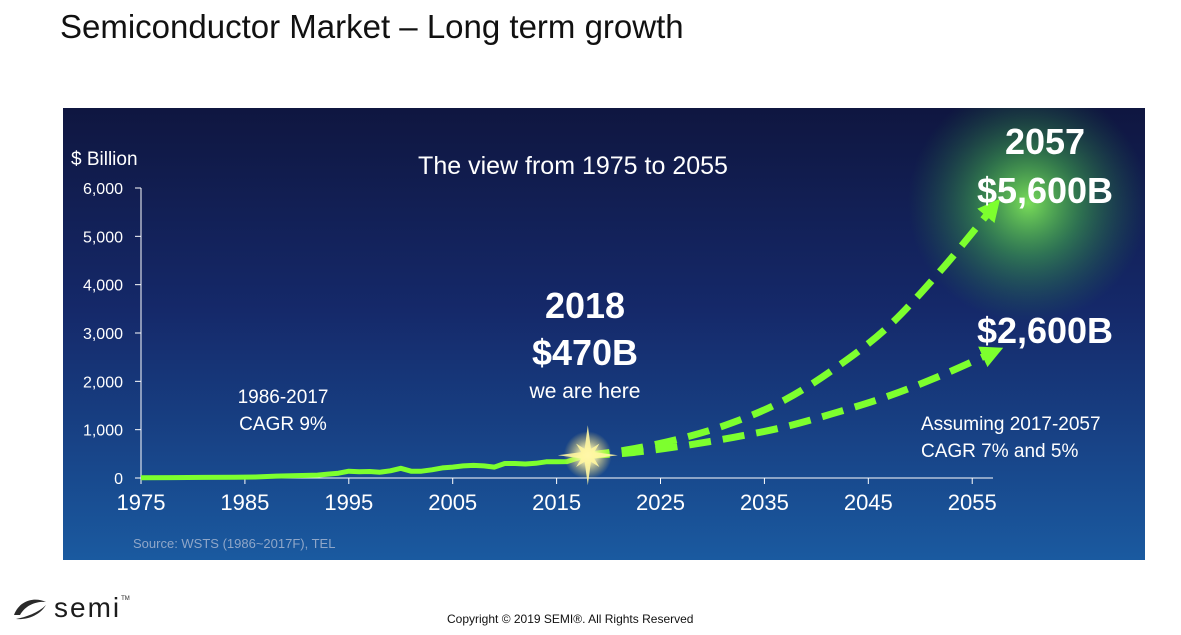 This screenshot has width=1181, height=635. What do you see at coordinates (1045, 330) in the screenshot?
I see `low-value-label: $2,600B` at bounding box center [1045, 330].